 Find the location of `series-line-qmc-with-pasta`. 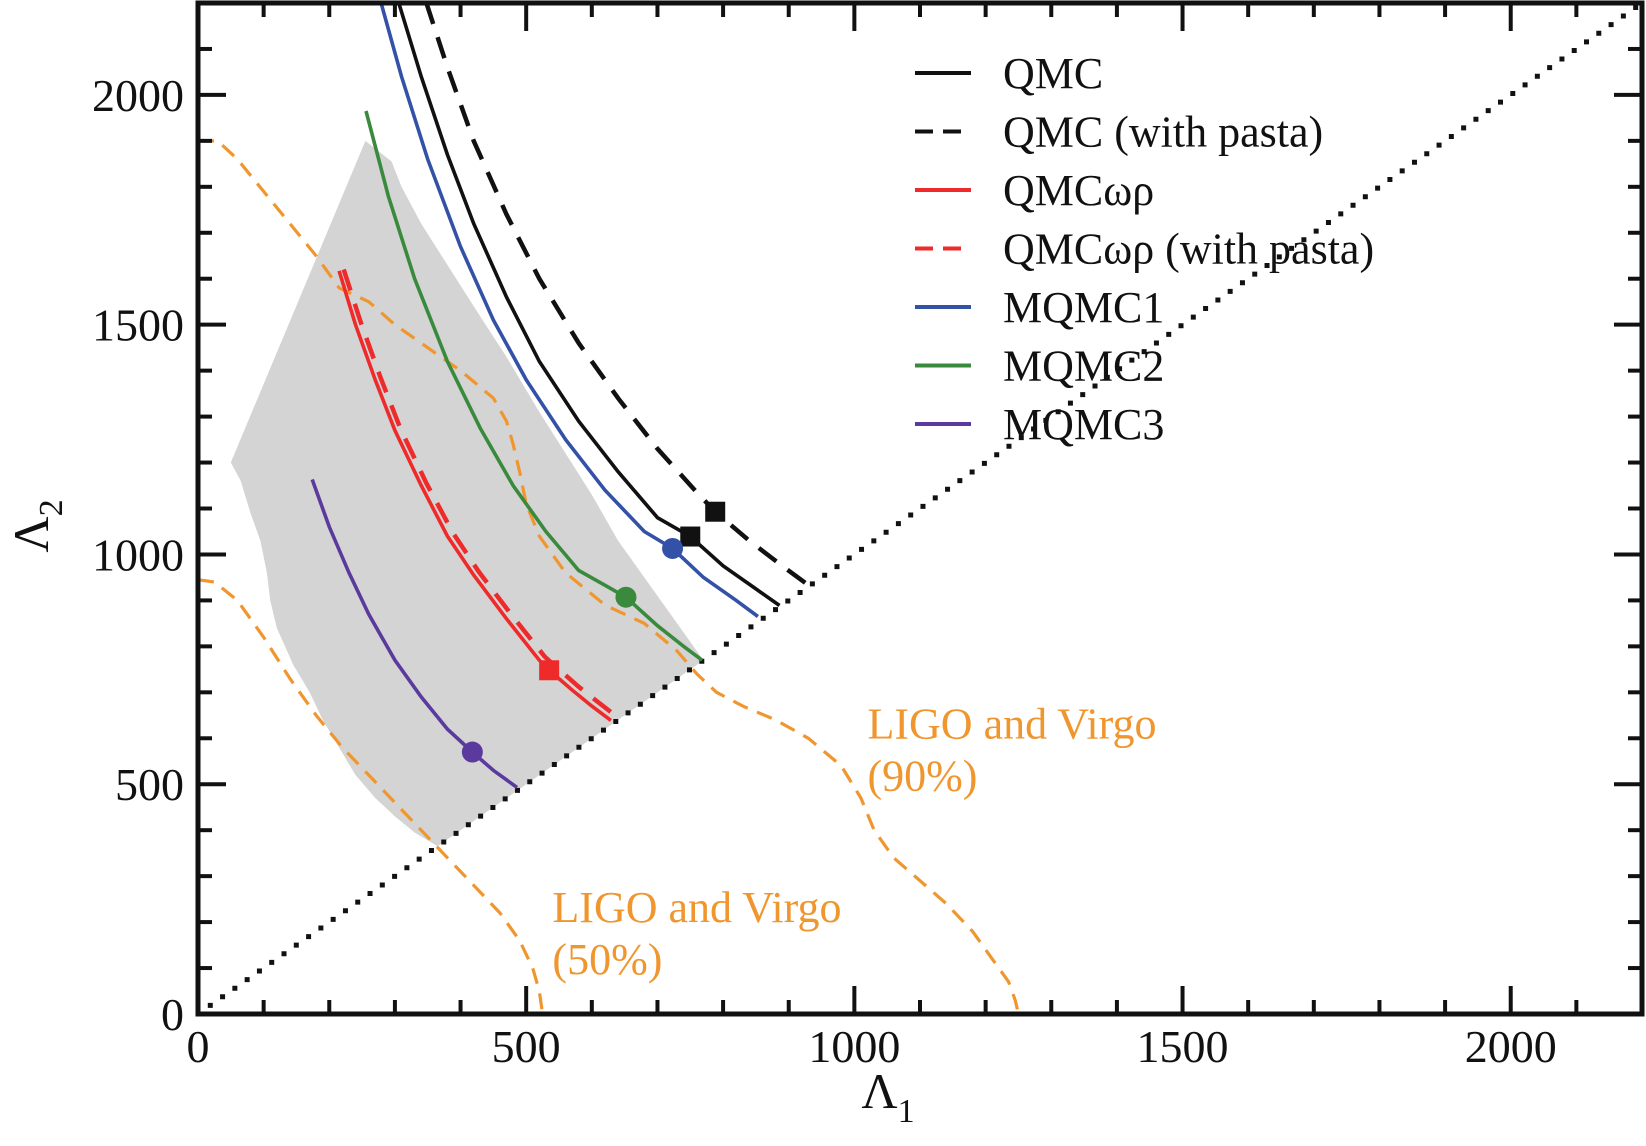

series-line-qmc-with-pasta is located at coordinates (617, 295).